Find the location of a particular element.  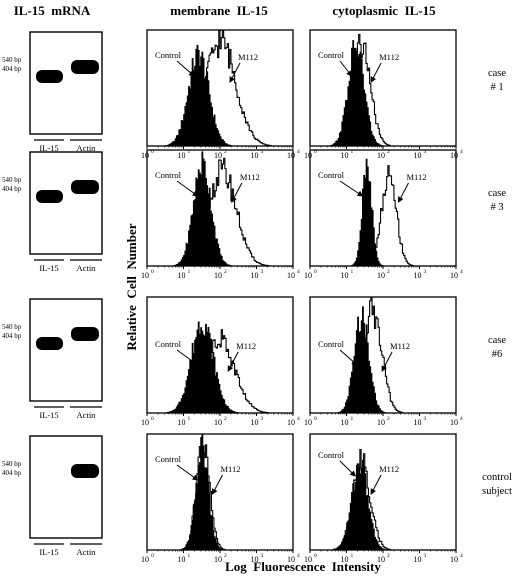

x-tick-exponent: 3 is located at coordinates (262, 152).